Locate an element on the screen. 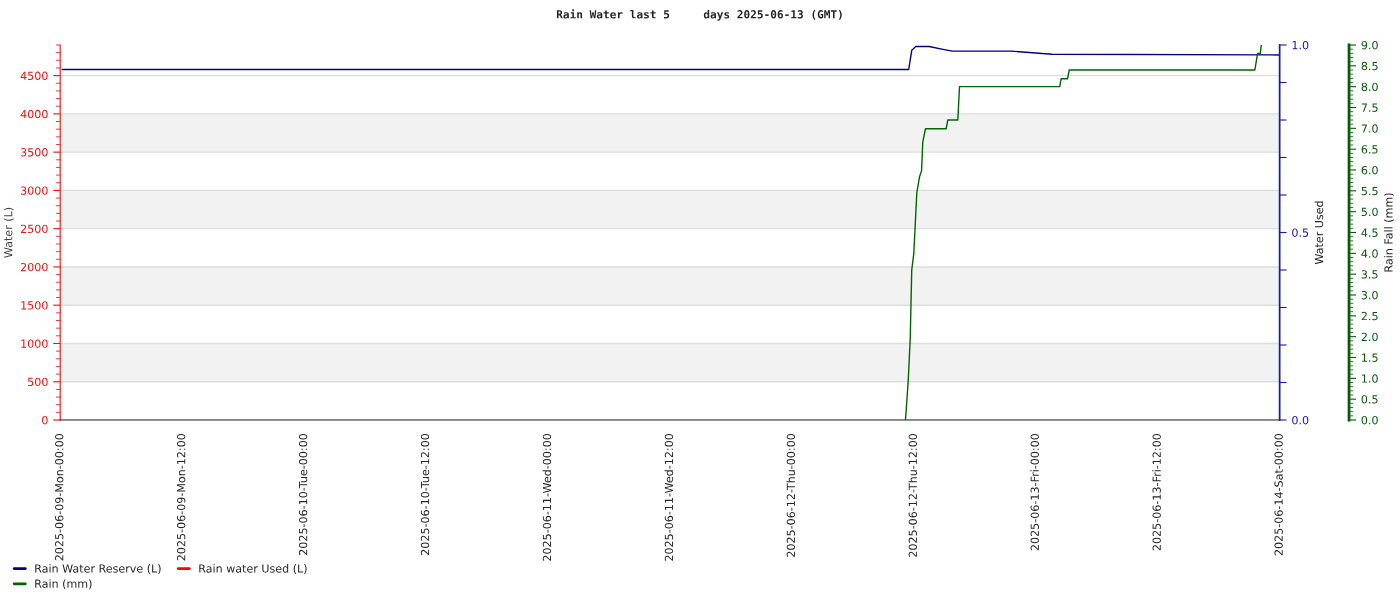 The image size is (1400, 600). y3-tick-label: 1.5 is located at coordinates (1370, 357).